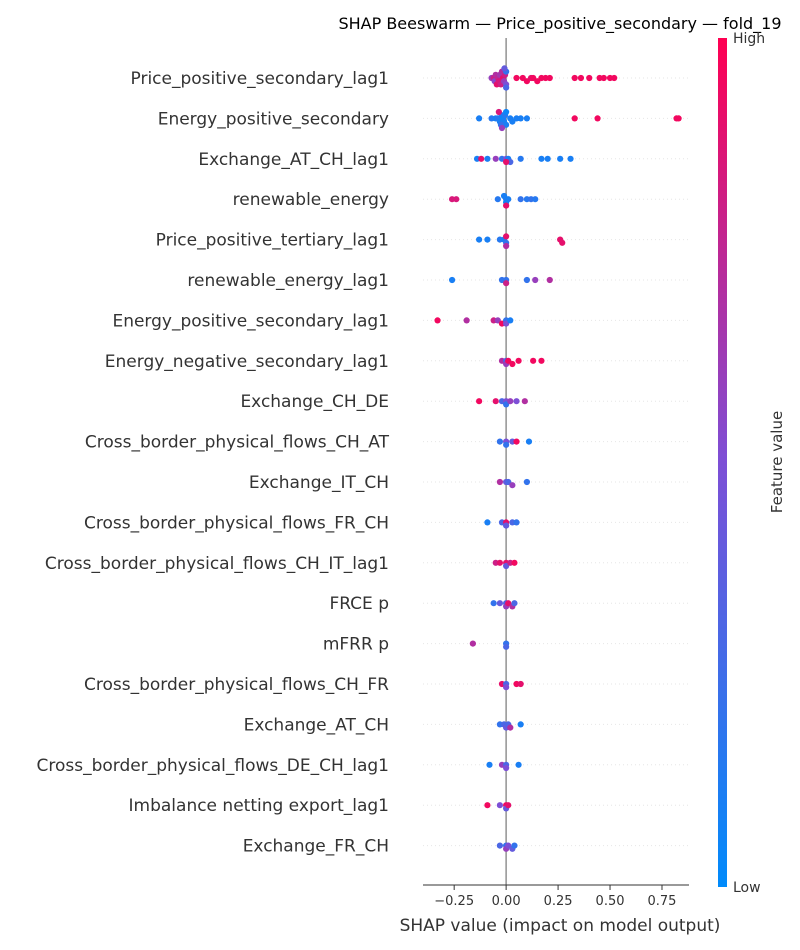 This screenshot has height=950, width=800. What do you see at coordinates (247, 362) in the screenshot?
I see `feature-label: Energy_negative_secondary_lag1` at bounding box center [247, 362].